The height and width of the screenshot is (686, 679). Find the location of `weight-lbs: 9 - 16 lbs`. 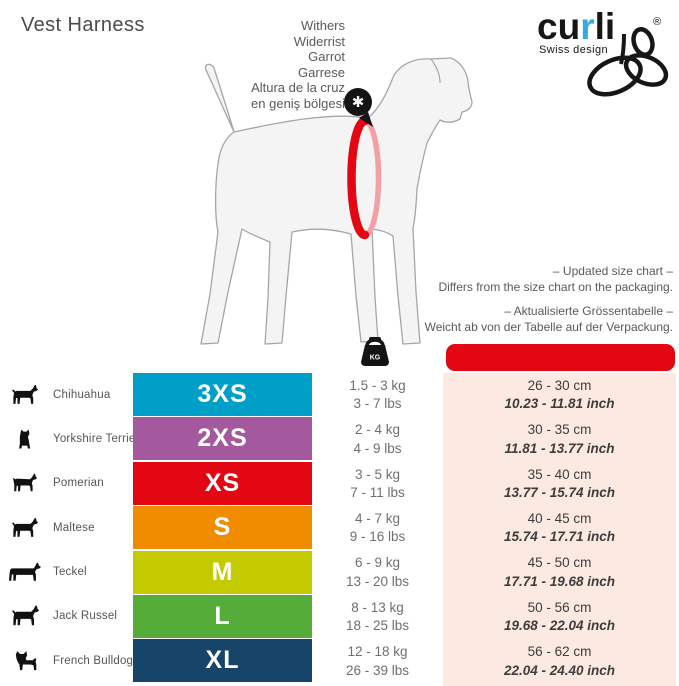

weight-lbs: 9 - 16 lbs is located at coordinates (377, 537).